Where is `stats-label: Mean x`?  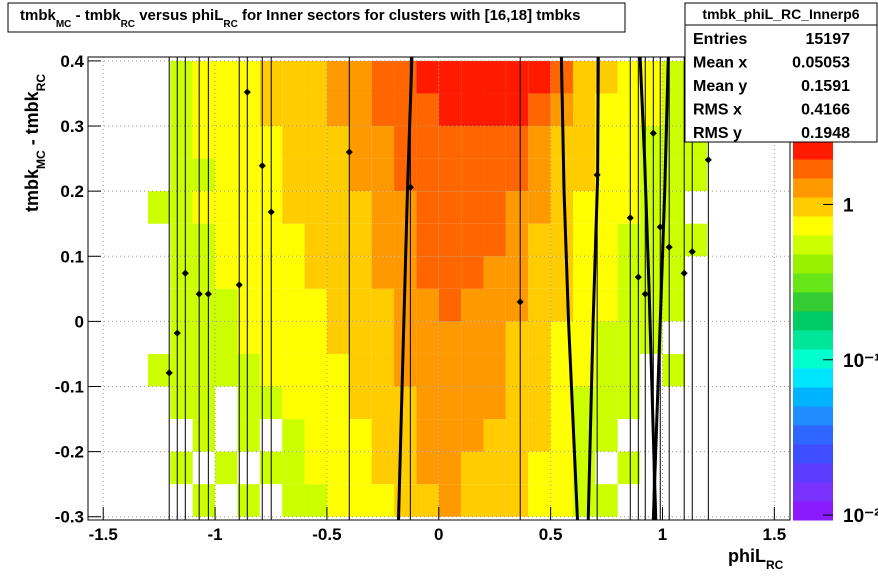
stats-label: Mean x is located at coordinates (720, 63).